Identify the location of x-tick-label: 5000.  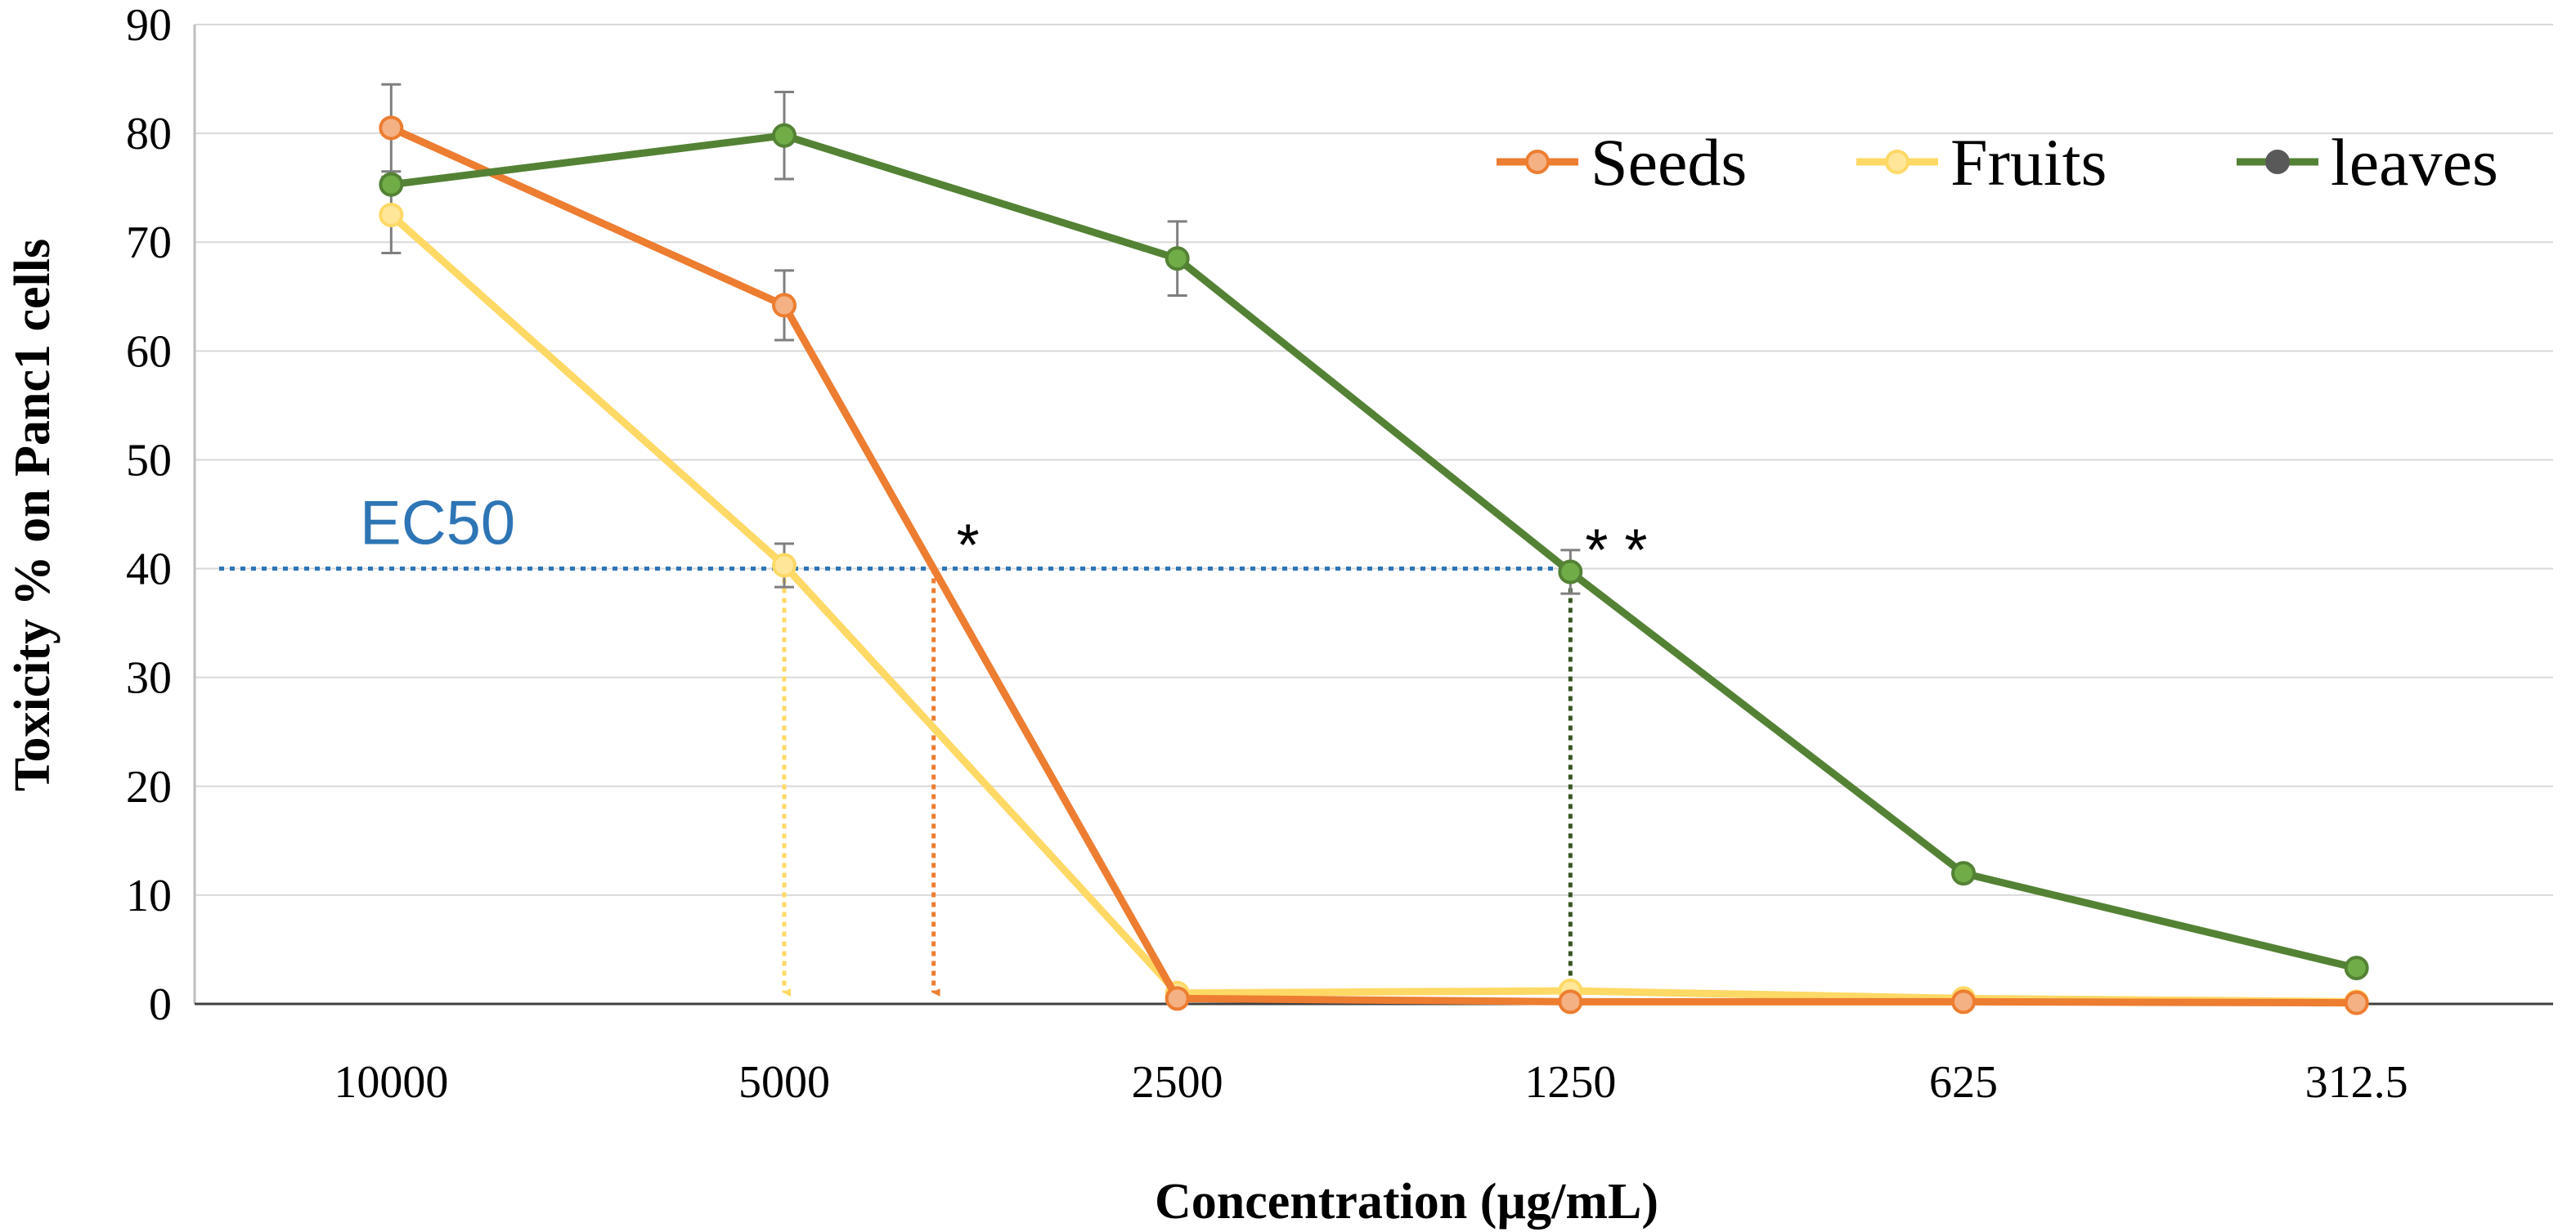
(784, 1083).